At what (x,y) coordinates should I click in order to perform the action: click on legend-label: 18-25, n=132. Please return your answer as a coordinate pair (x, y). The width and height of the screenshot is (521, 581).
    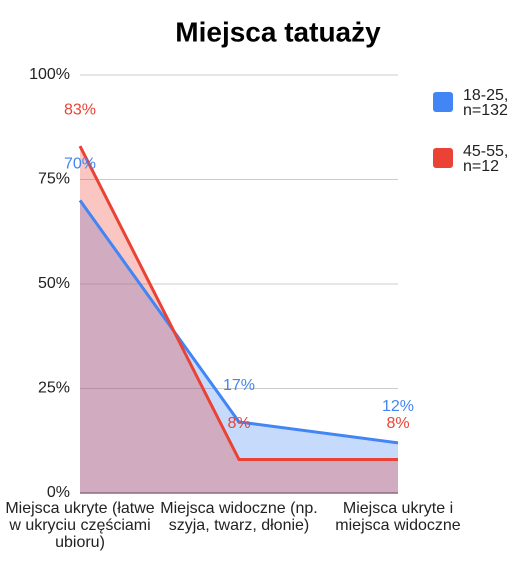
    Looking at the image, I should click on (486, 103).